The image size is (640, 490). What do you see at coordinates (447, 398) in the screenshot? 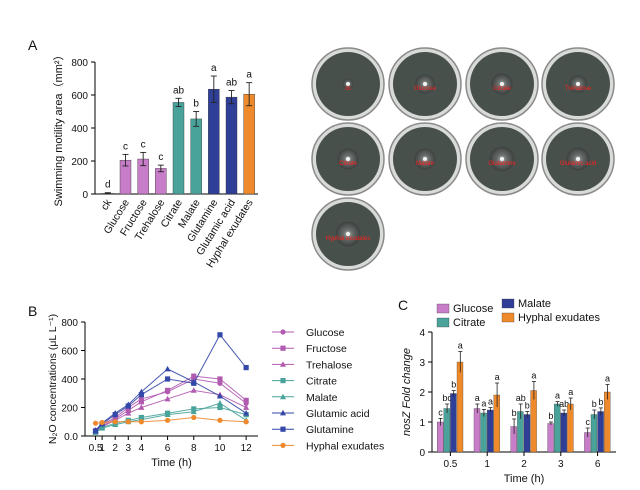
I see `significance-letter-c: bc` at bounding box center [447, 398].